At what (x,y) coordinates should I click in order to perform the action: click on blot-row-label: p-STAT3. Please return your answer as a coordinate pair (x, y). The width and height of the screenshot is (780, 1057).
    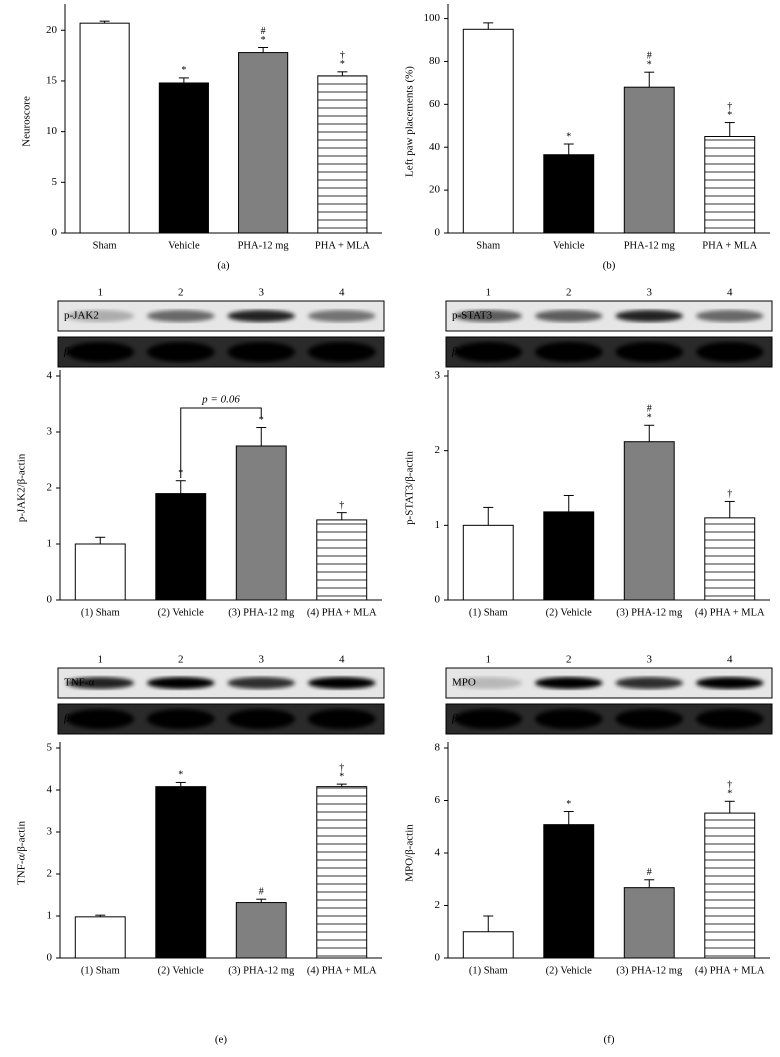
    Looking at the image, I should click on (472, 316).